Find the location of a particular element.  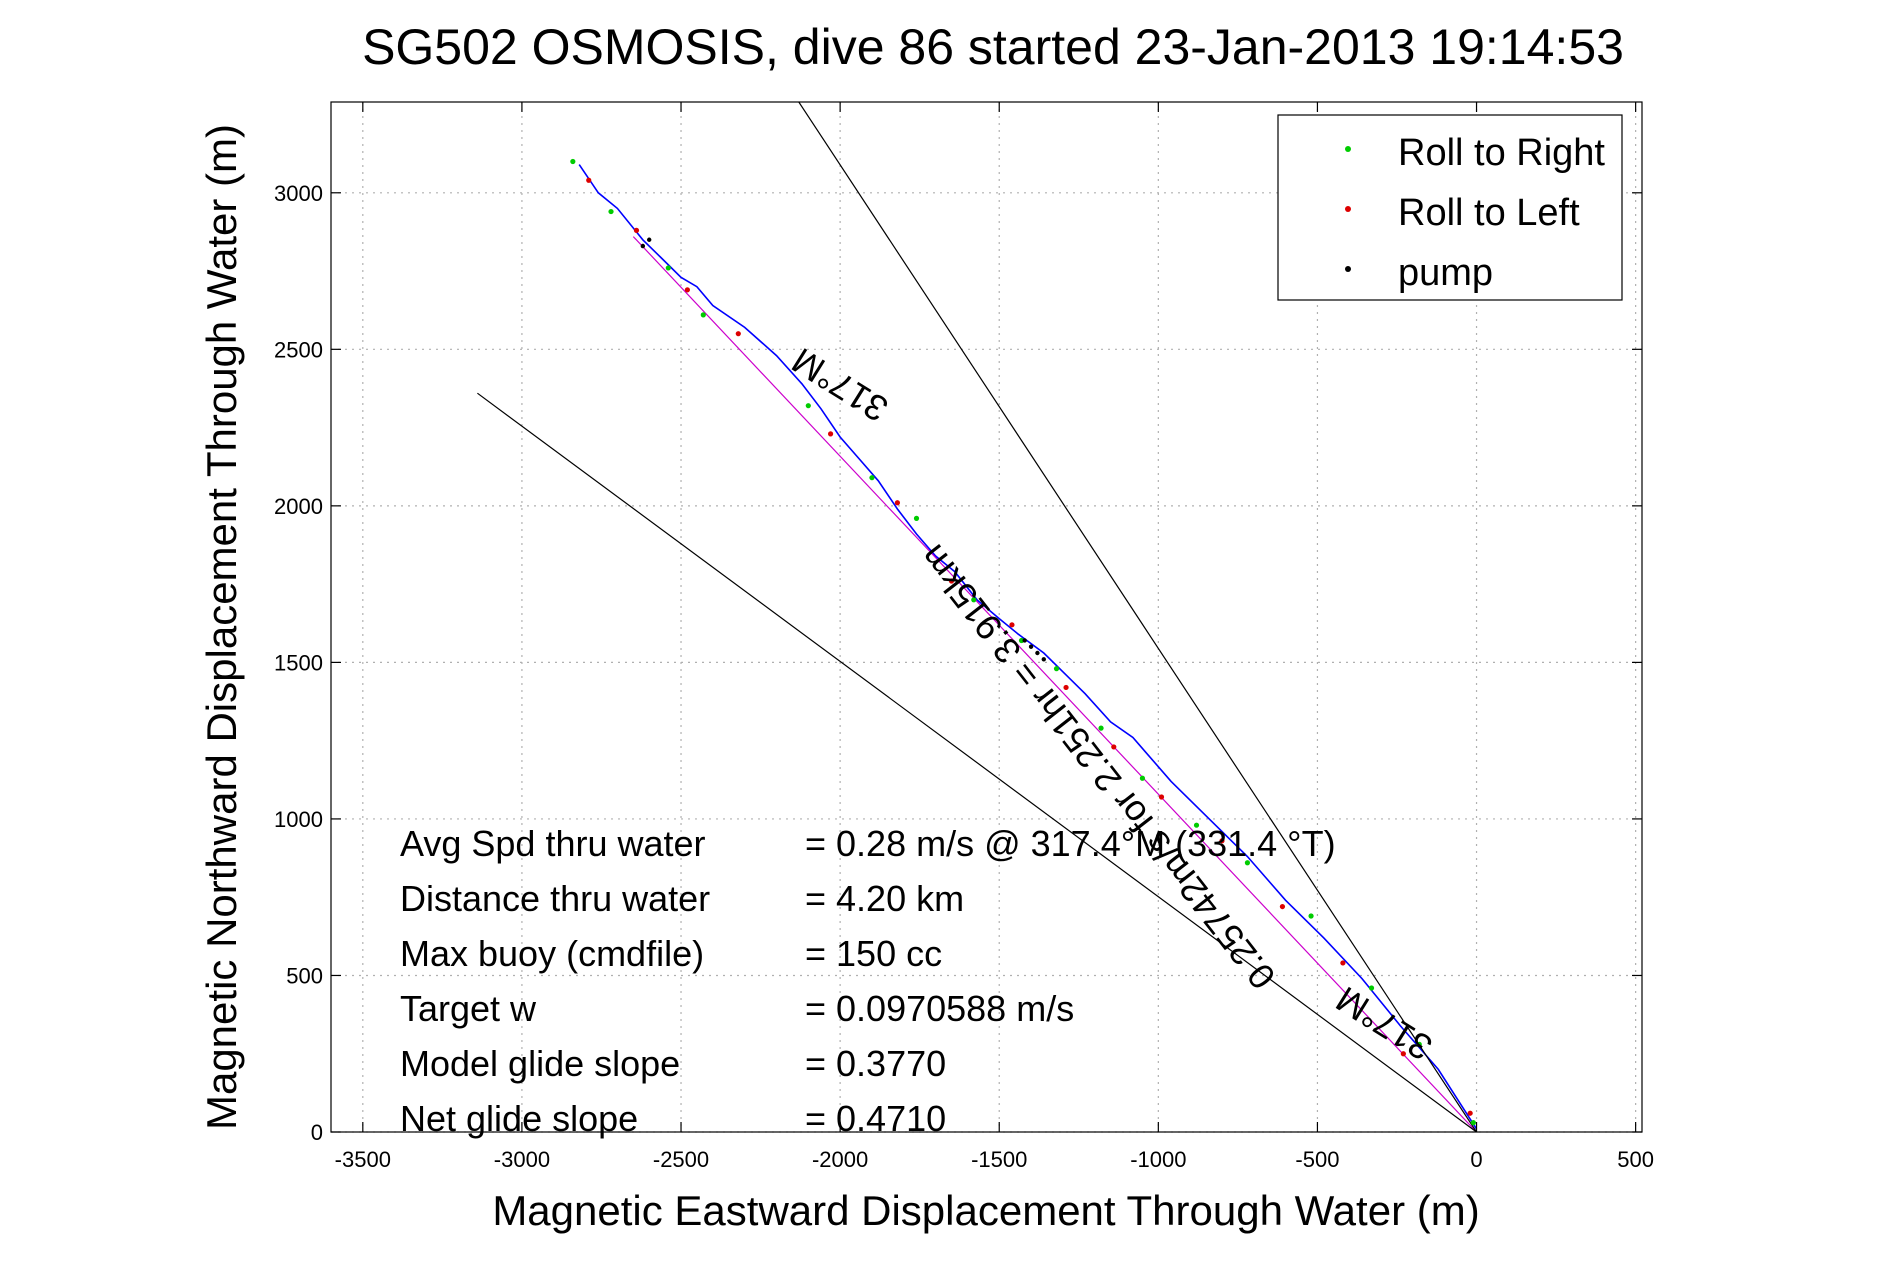

stat-label: Net glide slope is located at coordinates (519, 1118).